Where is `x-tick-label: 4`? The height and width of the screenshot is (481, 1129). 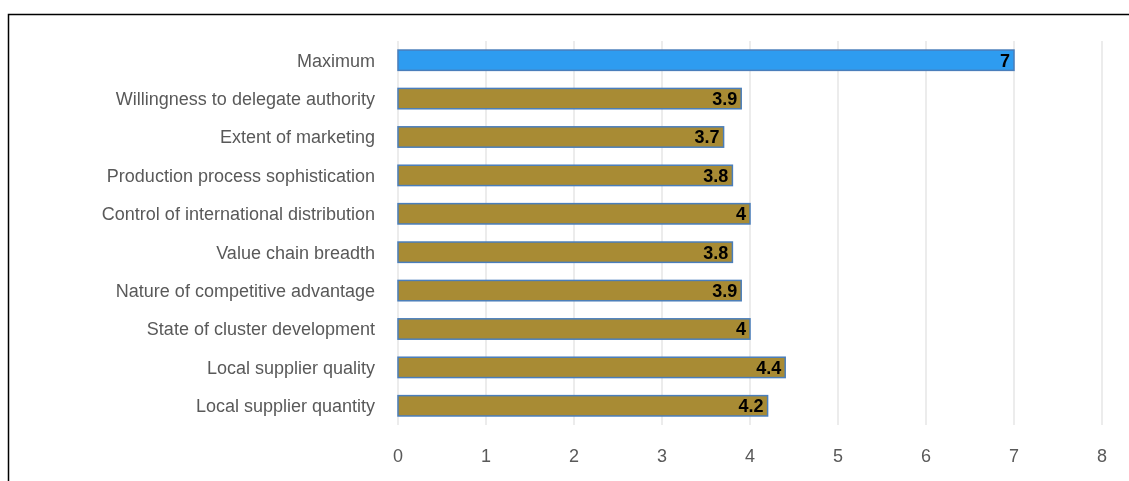 x-tick-label: 4 is located at coordinates (750, 456).